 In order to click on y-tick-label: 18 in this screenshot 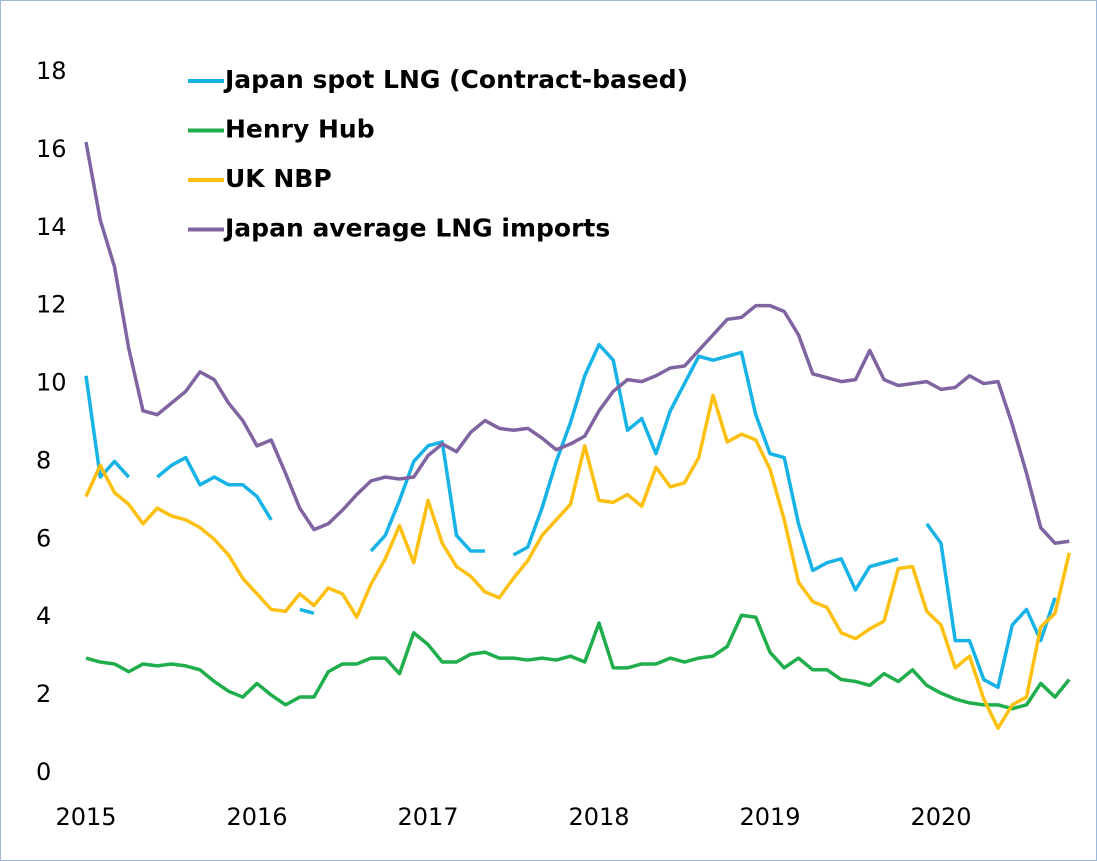, I will do `click(51, 71)`.